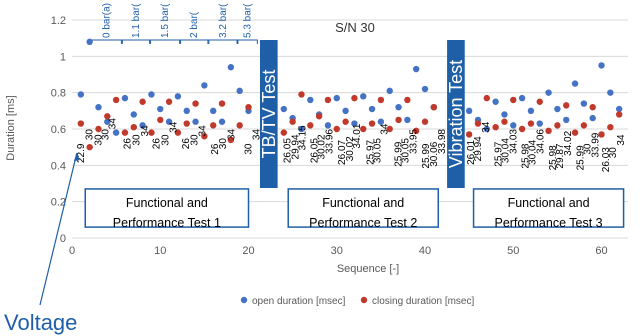 Image resolution: width=644 pixels, height=336 pixels. I want to click on data-label: 29.87, so click(560, 155).